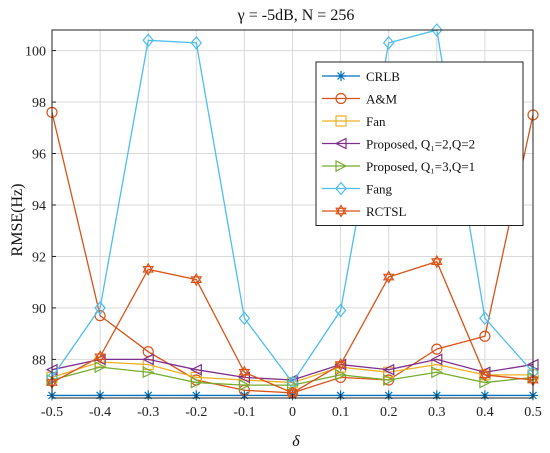 This screenshot has width=550, height=453. I want to click on y-tick-label: 96, so click(39, 155).